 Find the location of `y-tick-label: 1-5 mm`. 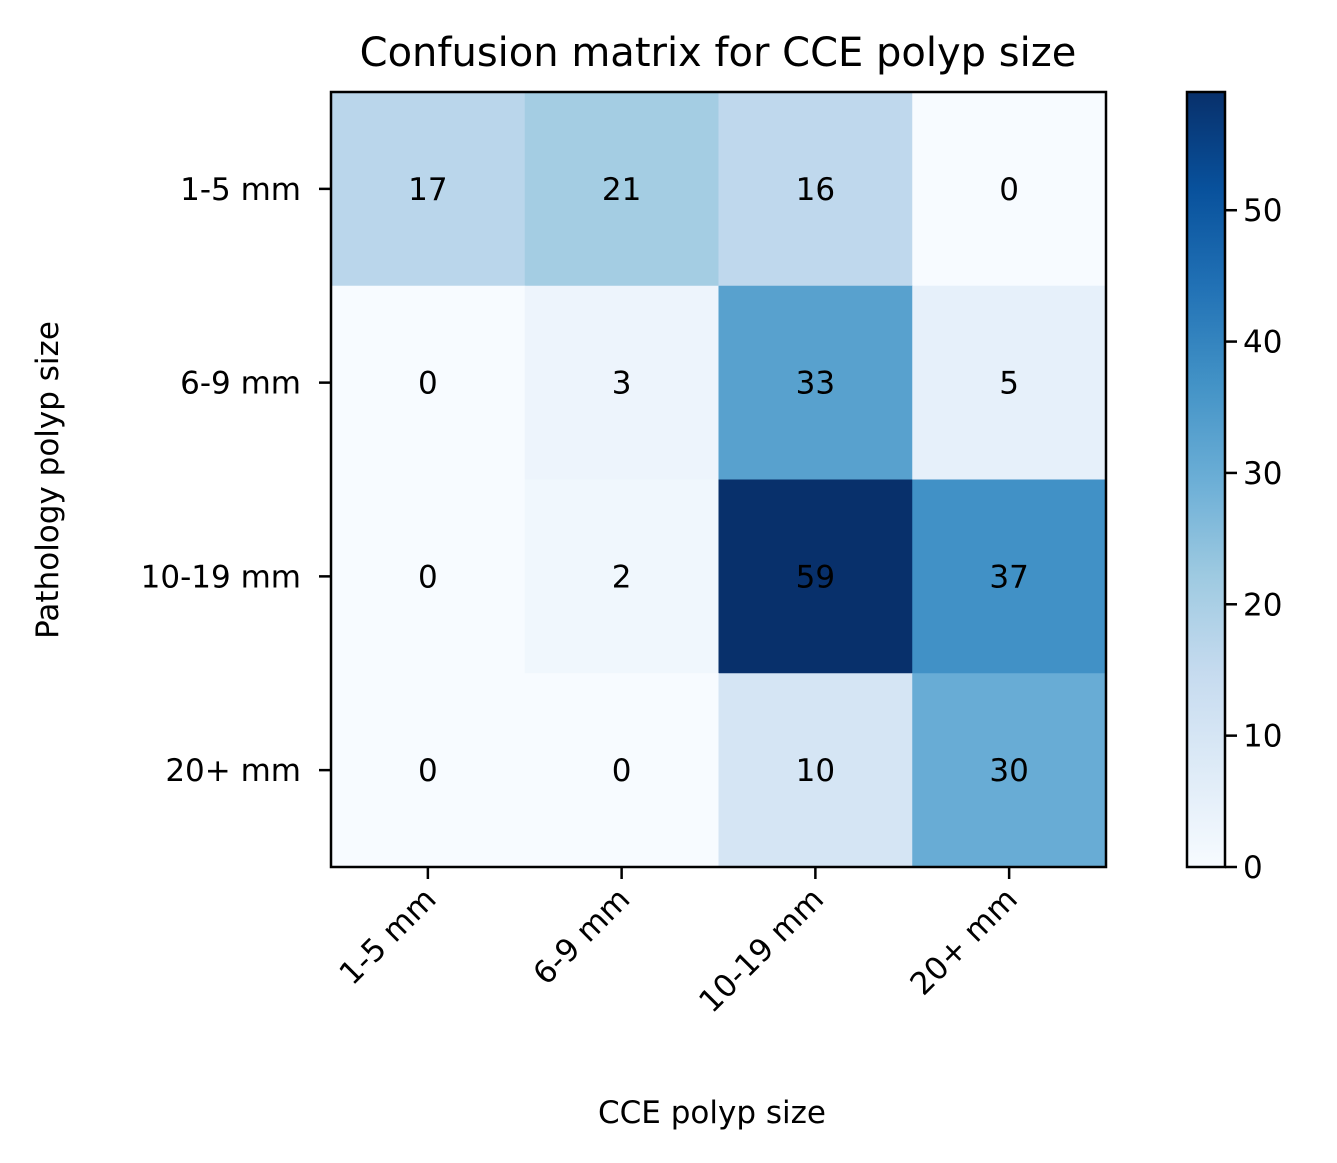

y-tick-label: 1-5 mm is located at coordinates (240, 190).